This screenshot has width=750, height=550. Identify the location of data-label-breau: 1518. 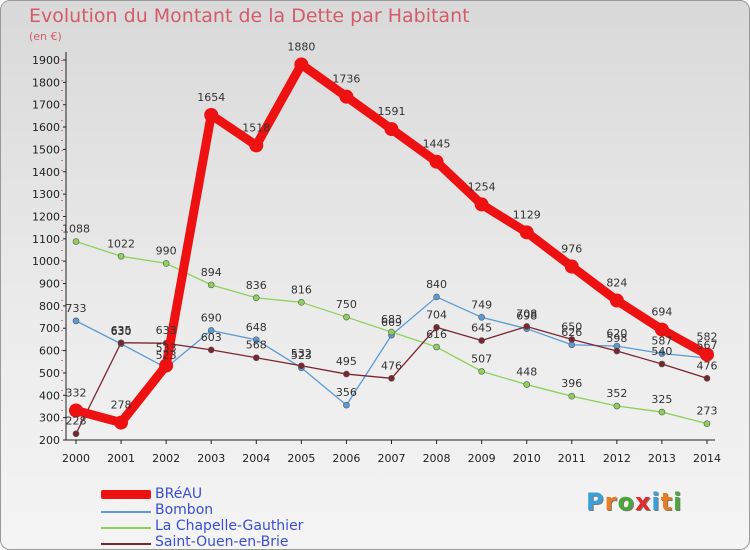
(256, 127).